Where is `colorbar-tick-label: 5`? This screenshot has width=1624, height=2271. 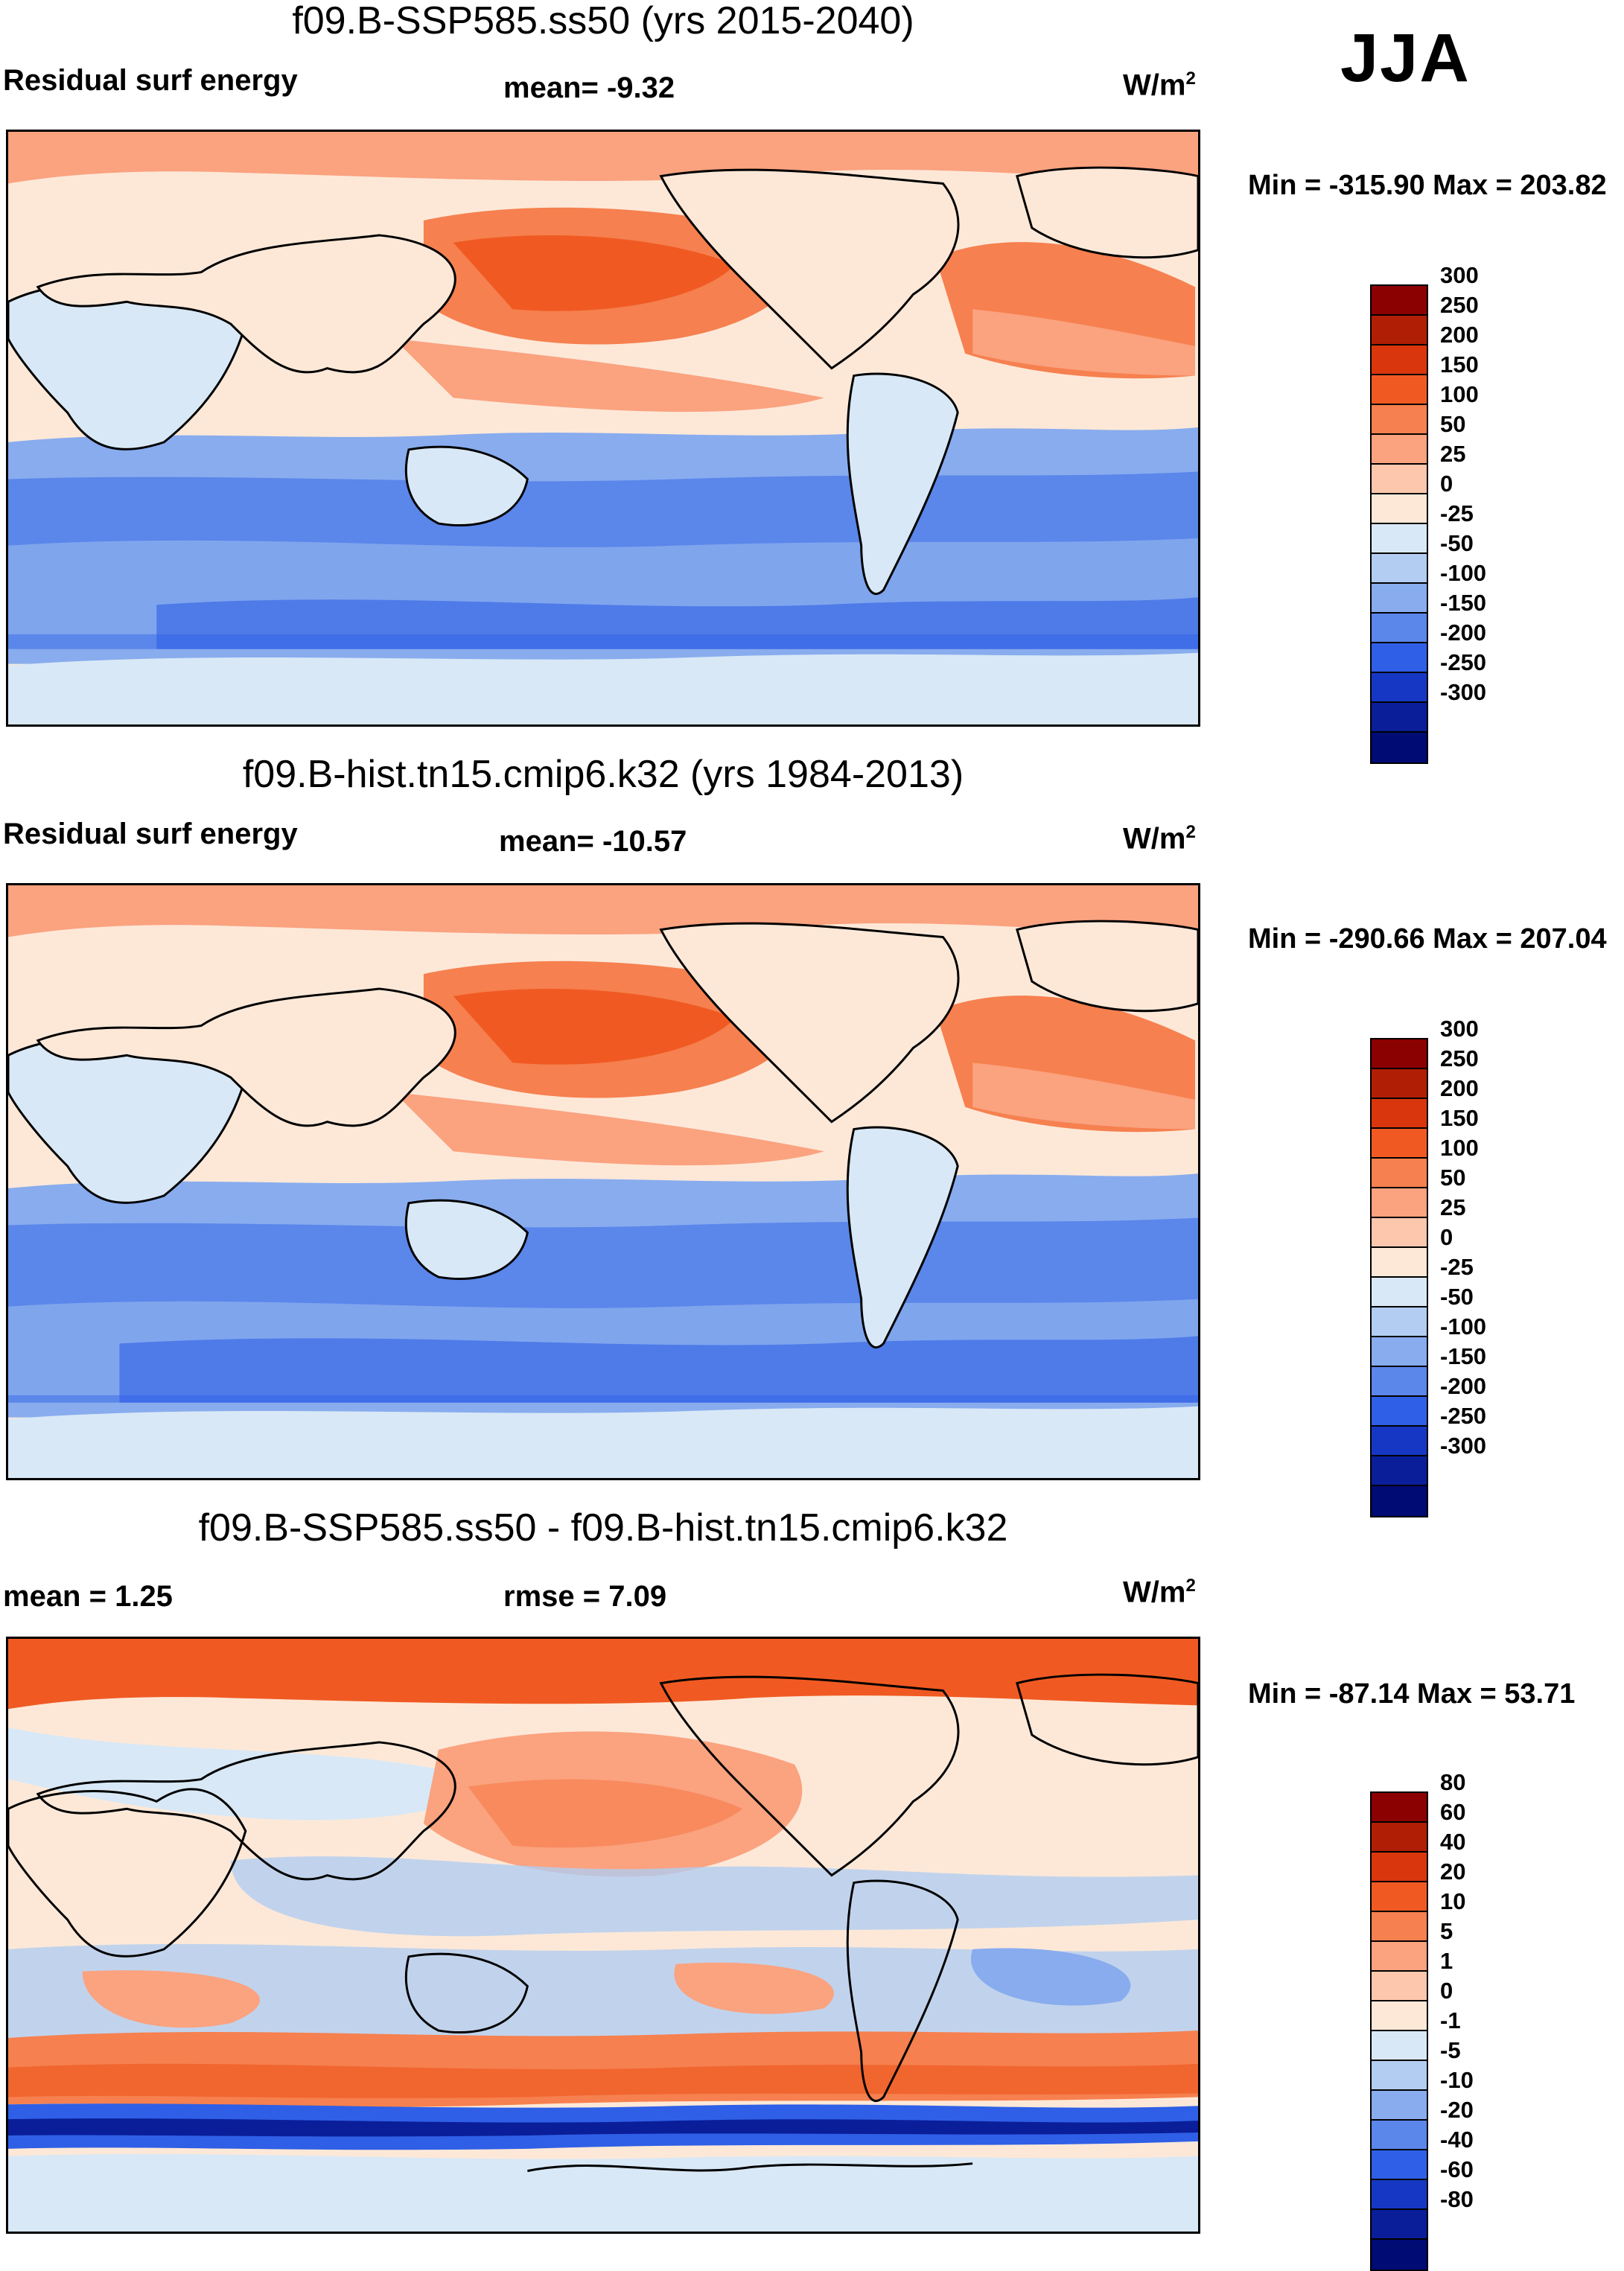 colorbar-tick-label: 5 is located at coordinates (1446, 1931).